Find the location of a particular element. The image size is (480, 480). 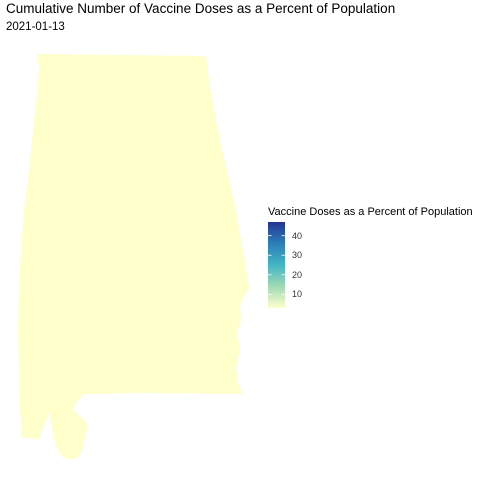

legend-tick-label: 40 is located at coordinates (297, 235).